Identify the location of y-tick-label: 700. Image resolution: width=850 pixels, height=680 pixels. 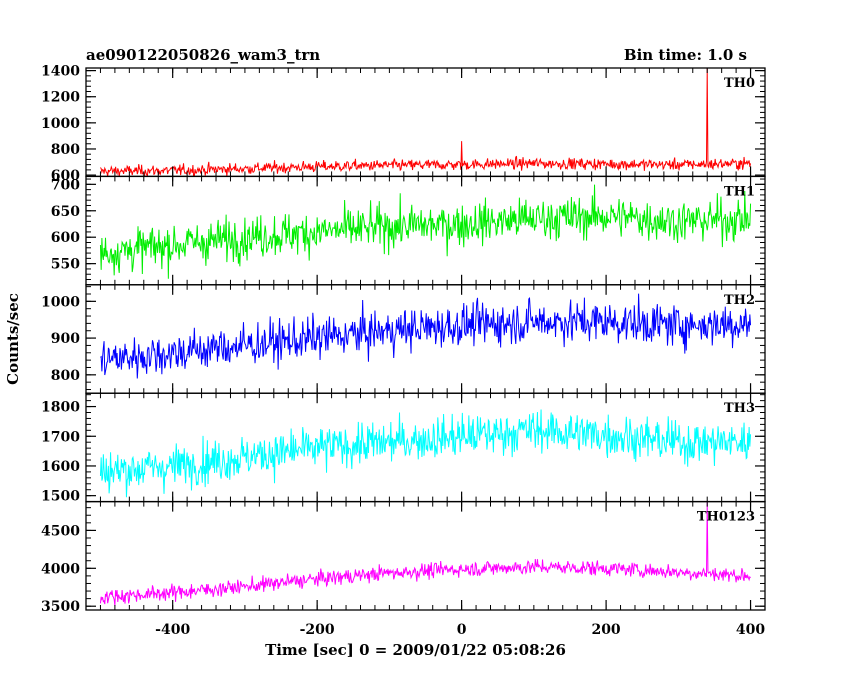
(65, 185).